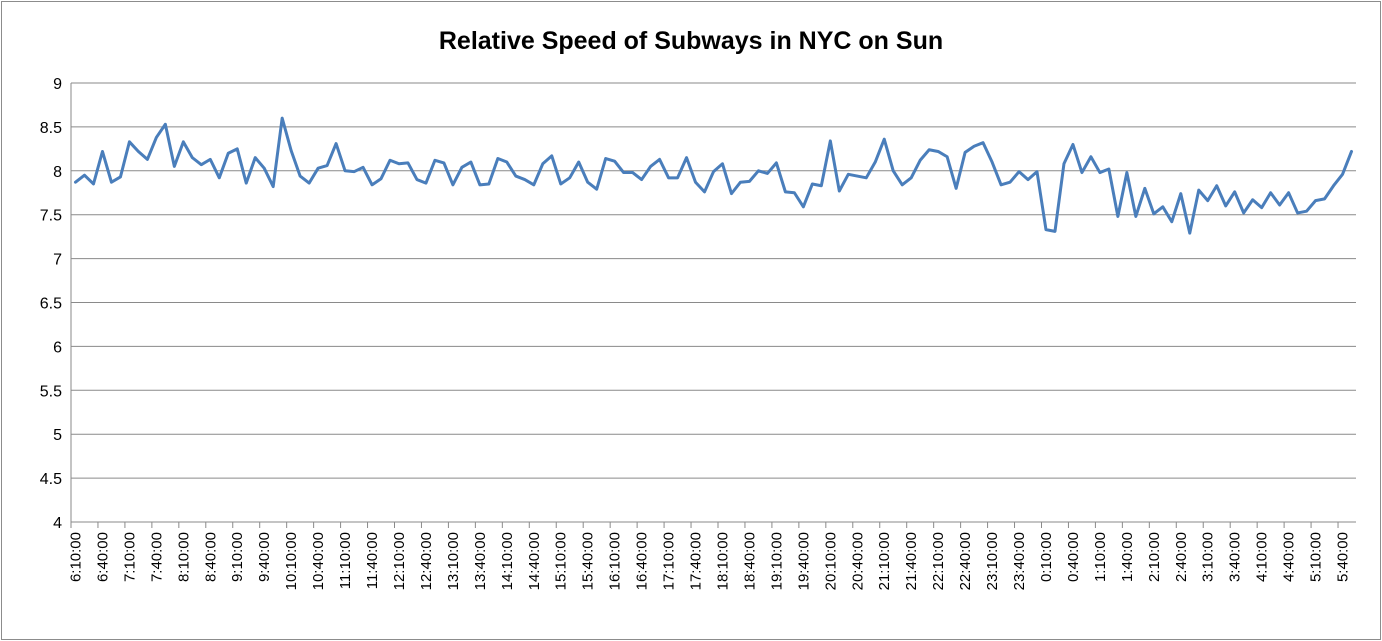 The width and height of the screenshot is (1382, 641). What do you see at coordinates (696, 561) in the screenshot?
I see `x-tick-label: 17:40:00` at bounding box center [696, 561].